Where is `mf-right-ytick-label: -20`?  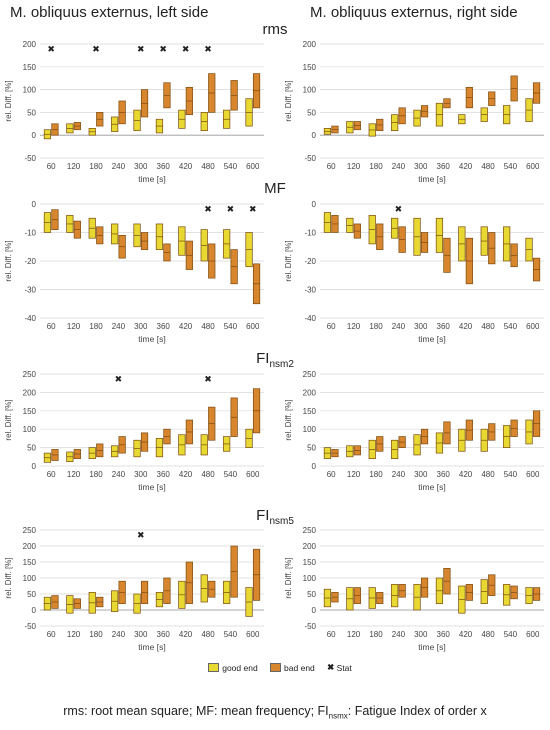 mf-right-ytick-label: -20 is located at coordinates (310, 261).